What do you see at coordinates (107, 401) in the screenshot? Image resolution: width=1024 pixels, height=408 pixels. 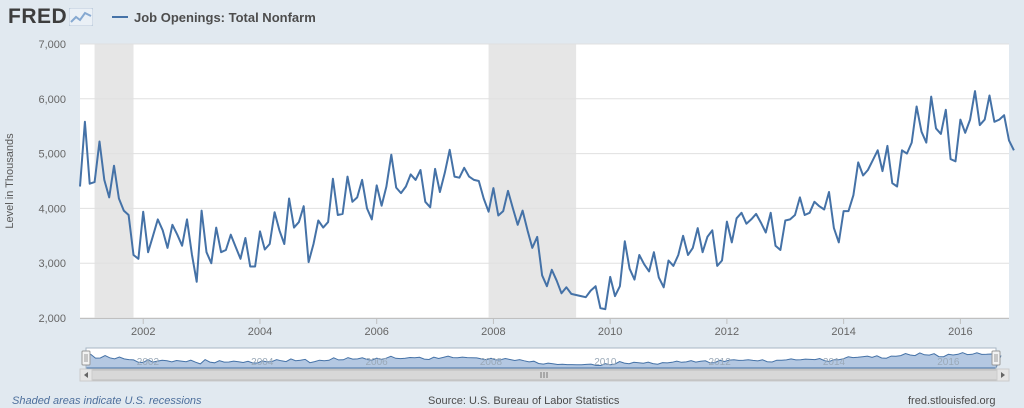 I see `recession-note: Shaded areas indicate U.S. recessions` at bounding box center [107, 401].